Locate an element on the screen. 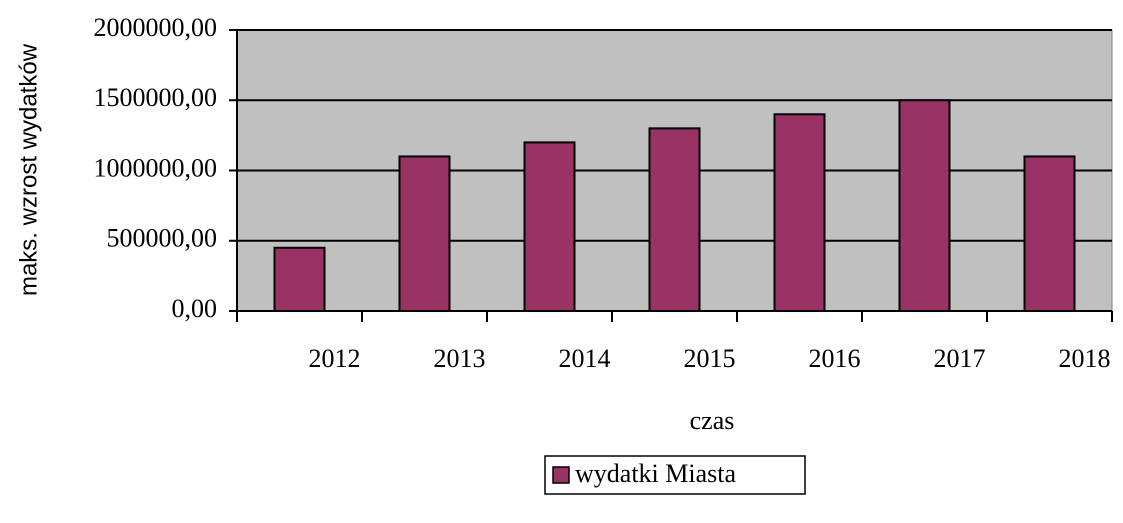 The width and height of the screenshot is (1123, 523). legend-label: wydatki Miasta is located at coordinates (655, 473).